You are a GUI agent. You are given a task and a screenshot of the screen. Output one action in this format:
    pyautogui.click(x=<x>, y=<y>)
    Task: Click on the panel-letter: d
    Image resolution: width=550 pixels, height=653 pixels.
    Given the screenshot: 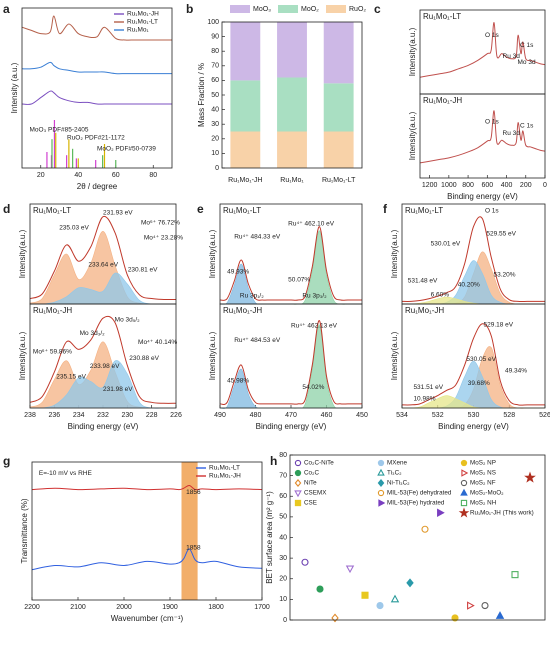 What is the action you would take?
    pyautogui.click(x=6, y=209)
    